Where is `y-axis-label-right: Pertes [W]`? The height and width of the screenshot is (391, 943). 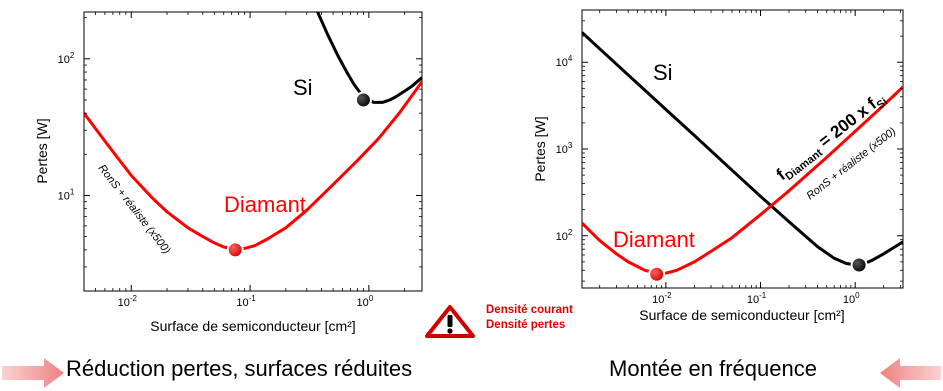
y-axis-label-right: Pertes [W] is located at coordinates (540, 148).